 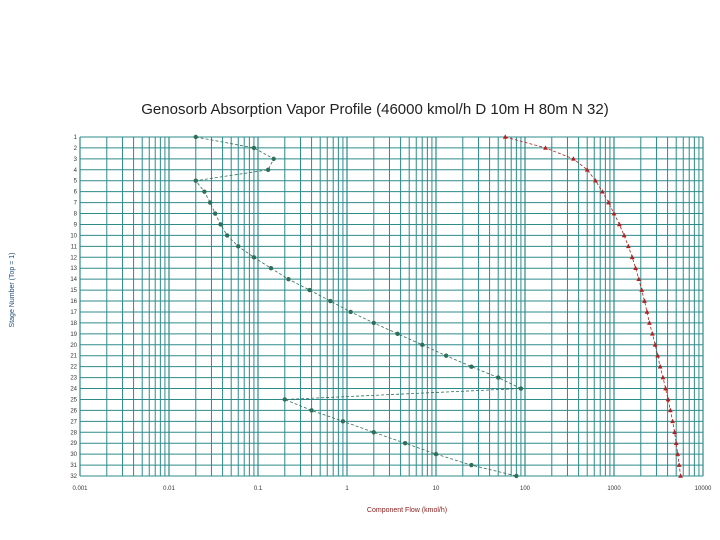 What do you see at coordinates (73, 433) in the screenshot?
I see `y-tick-label: 28` at bounding box center [73, 433].